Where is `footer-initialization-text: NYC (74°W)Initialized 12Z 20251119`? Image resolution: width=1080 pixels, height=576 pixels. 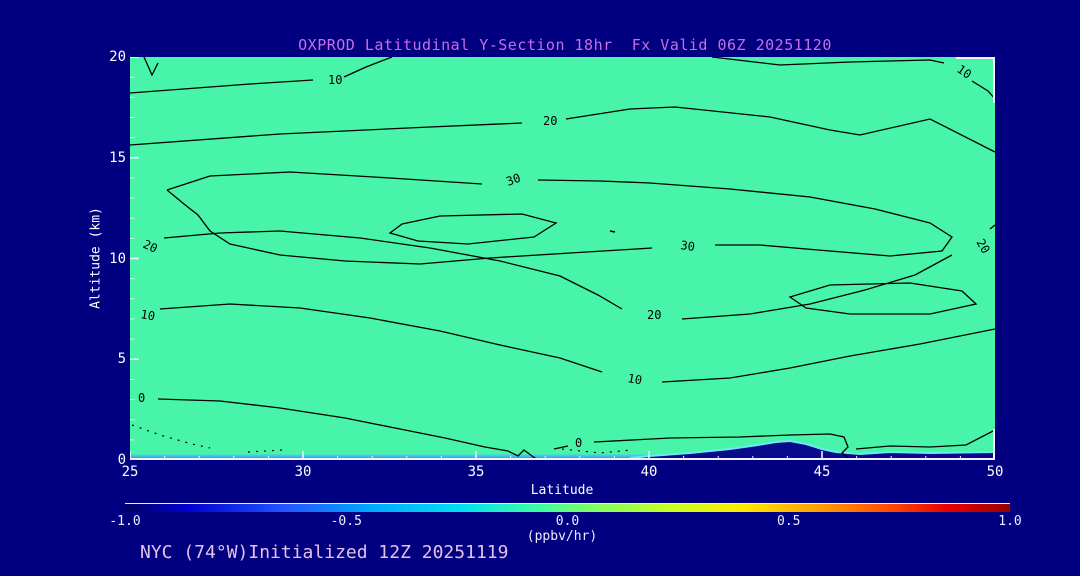 footer-initialization-text: NYC (74°W)Initialized 12Z 20251119 is located at coordinates (324, 552).